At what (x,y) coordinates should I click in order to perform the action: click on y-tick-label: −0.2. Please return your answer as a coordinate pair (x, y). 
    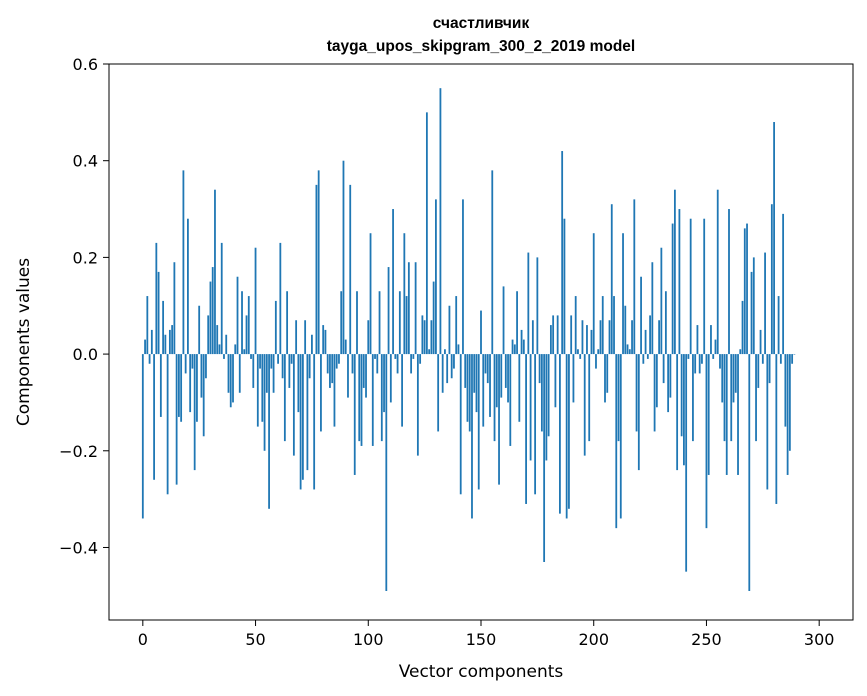
    Looking at the image, I should click on (78, 451).